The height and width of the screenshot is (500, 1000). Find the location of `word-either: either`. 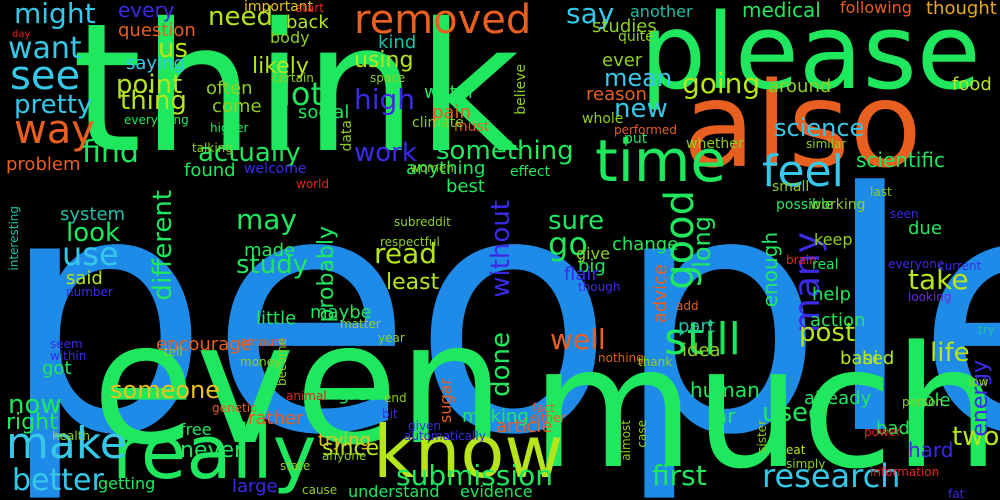

word-either: either is located at coordinates (548, 418).